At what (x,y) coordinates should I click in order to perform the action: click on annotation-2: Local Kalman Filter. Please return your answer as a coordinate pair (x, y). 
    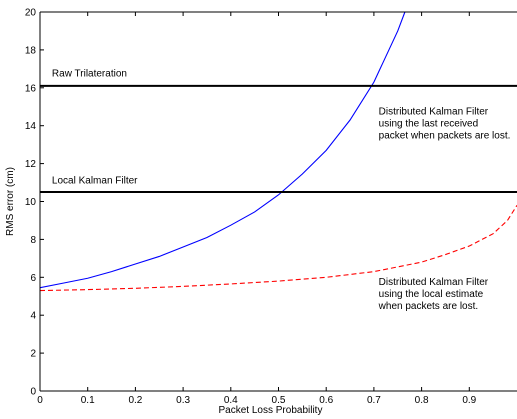
    Looking at the image, I should click on (95, 180).